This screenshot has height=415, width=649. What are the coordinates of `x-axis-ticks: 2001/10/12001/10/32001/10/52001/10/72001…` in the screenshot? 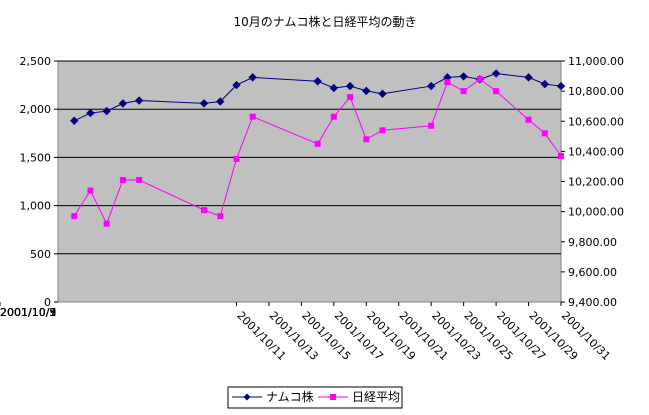 It's located at (306, 332).